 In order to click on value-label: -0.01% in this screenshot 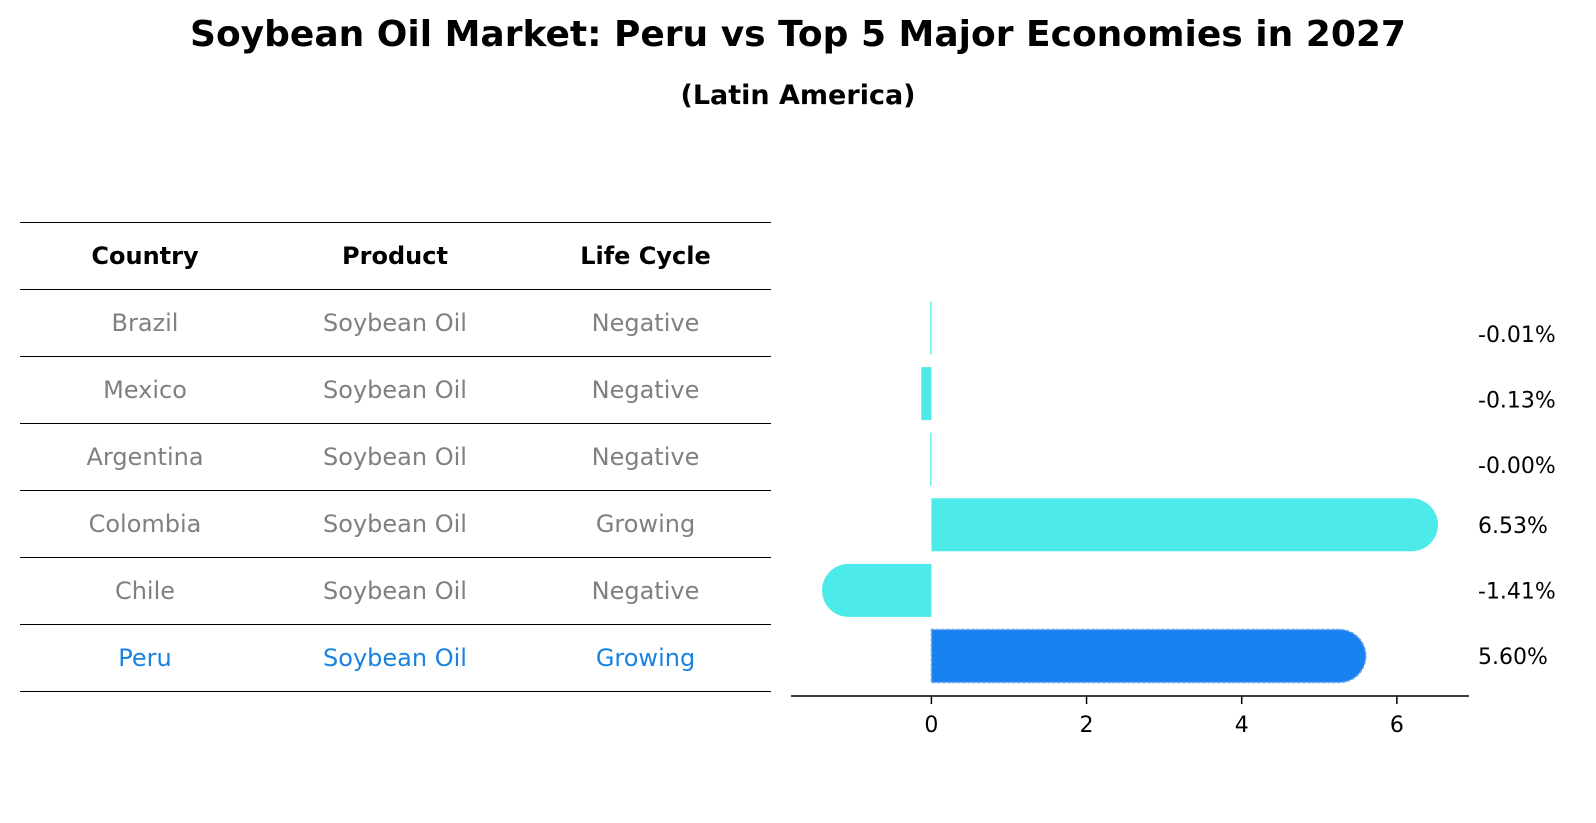, I will do `click(1517, 335)`.